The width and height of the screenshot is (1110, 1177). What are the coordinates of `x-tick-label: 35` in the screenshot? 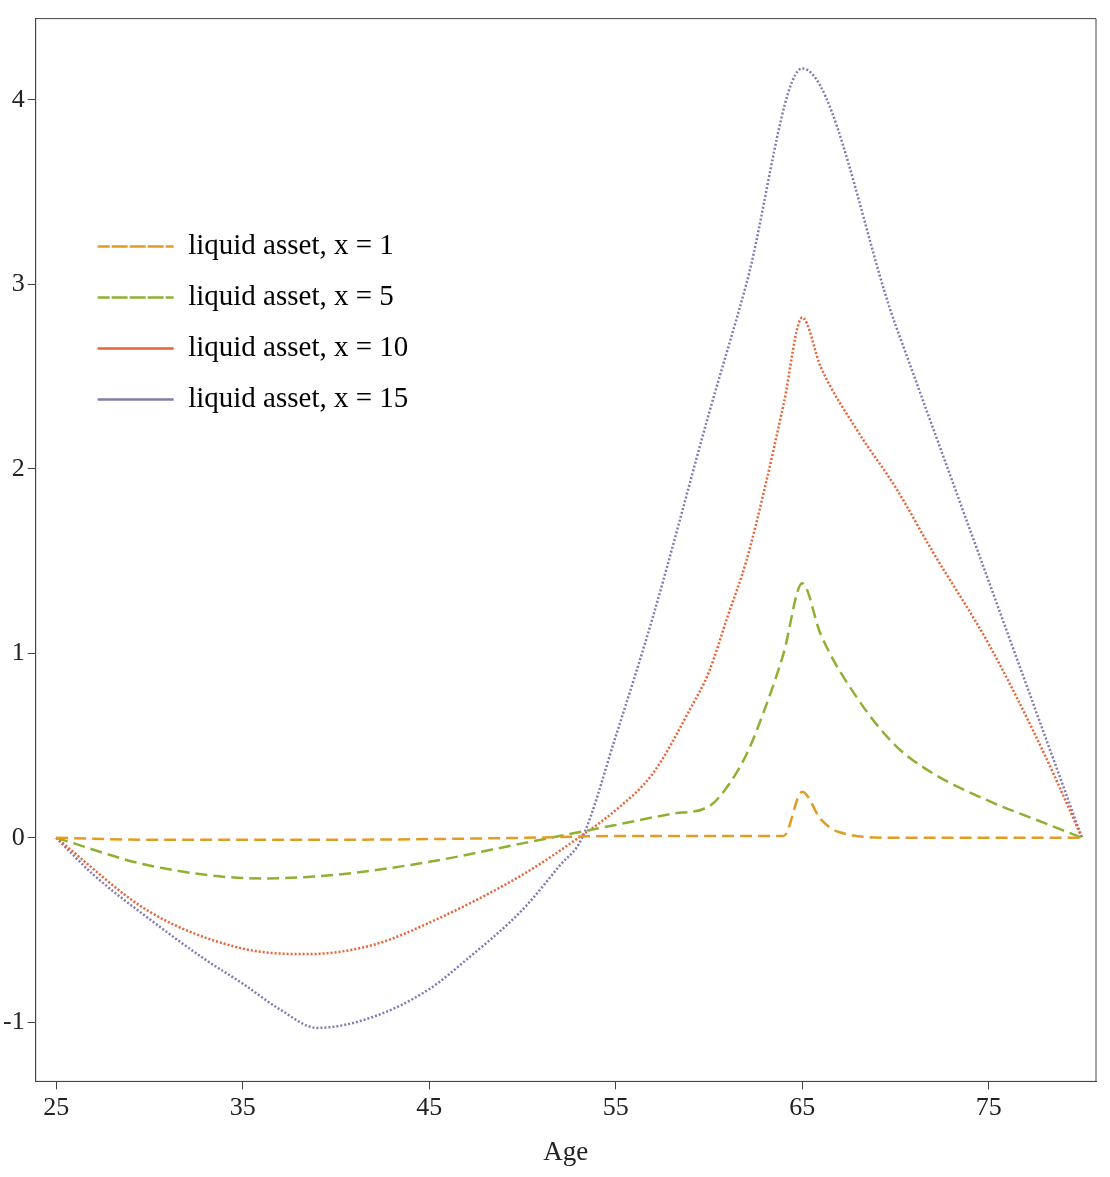 It's located at (242, 1106).